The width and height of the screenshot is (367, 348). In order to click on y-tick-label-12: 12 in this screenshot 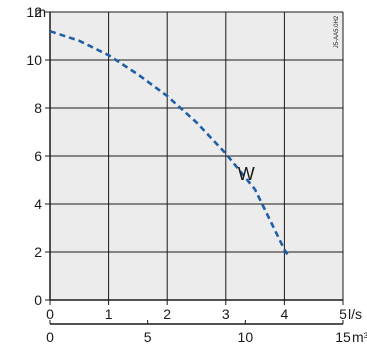, I will do `click(34, 12)`.